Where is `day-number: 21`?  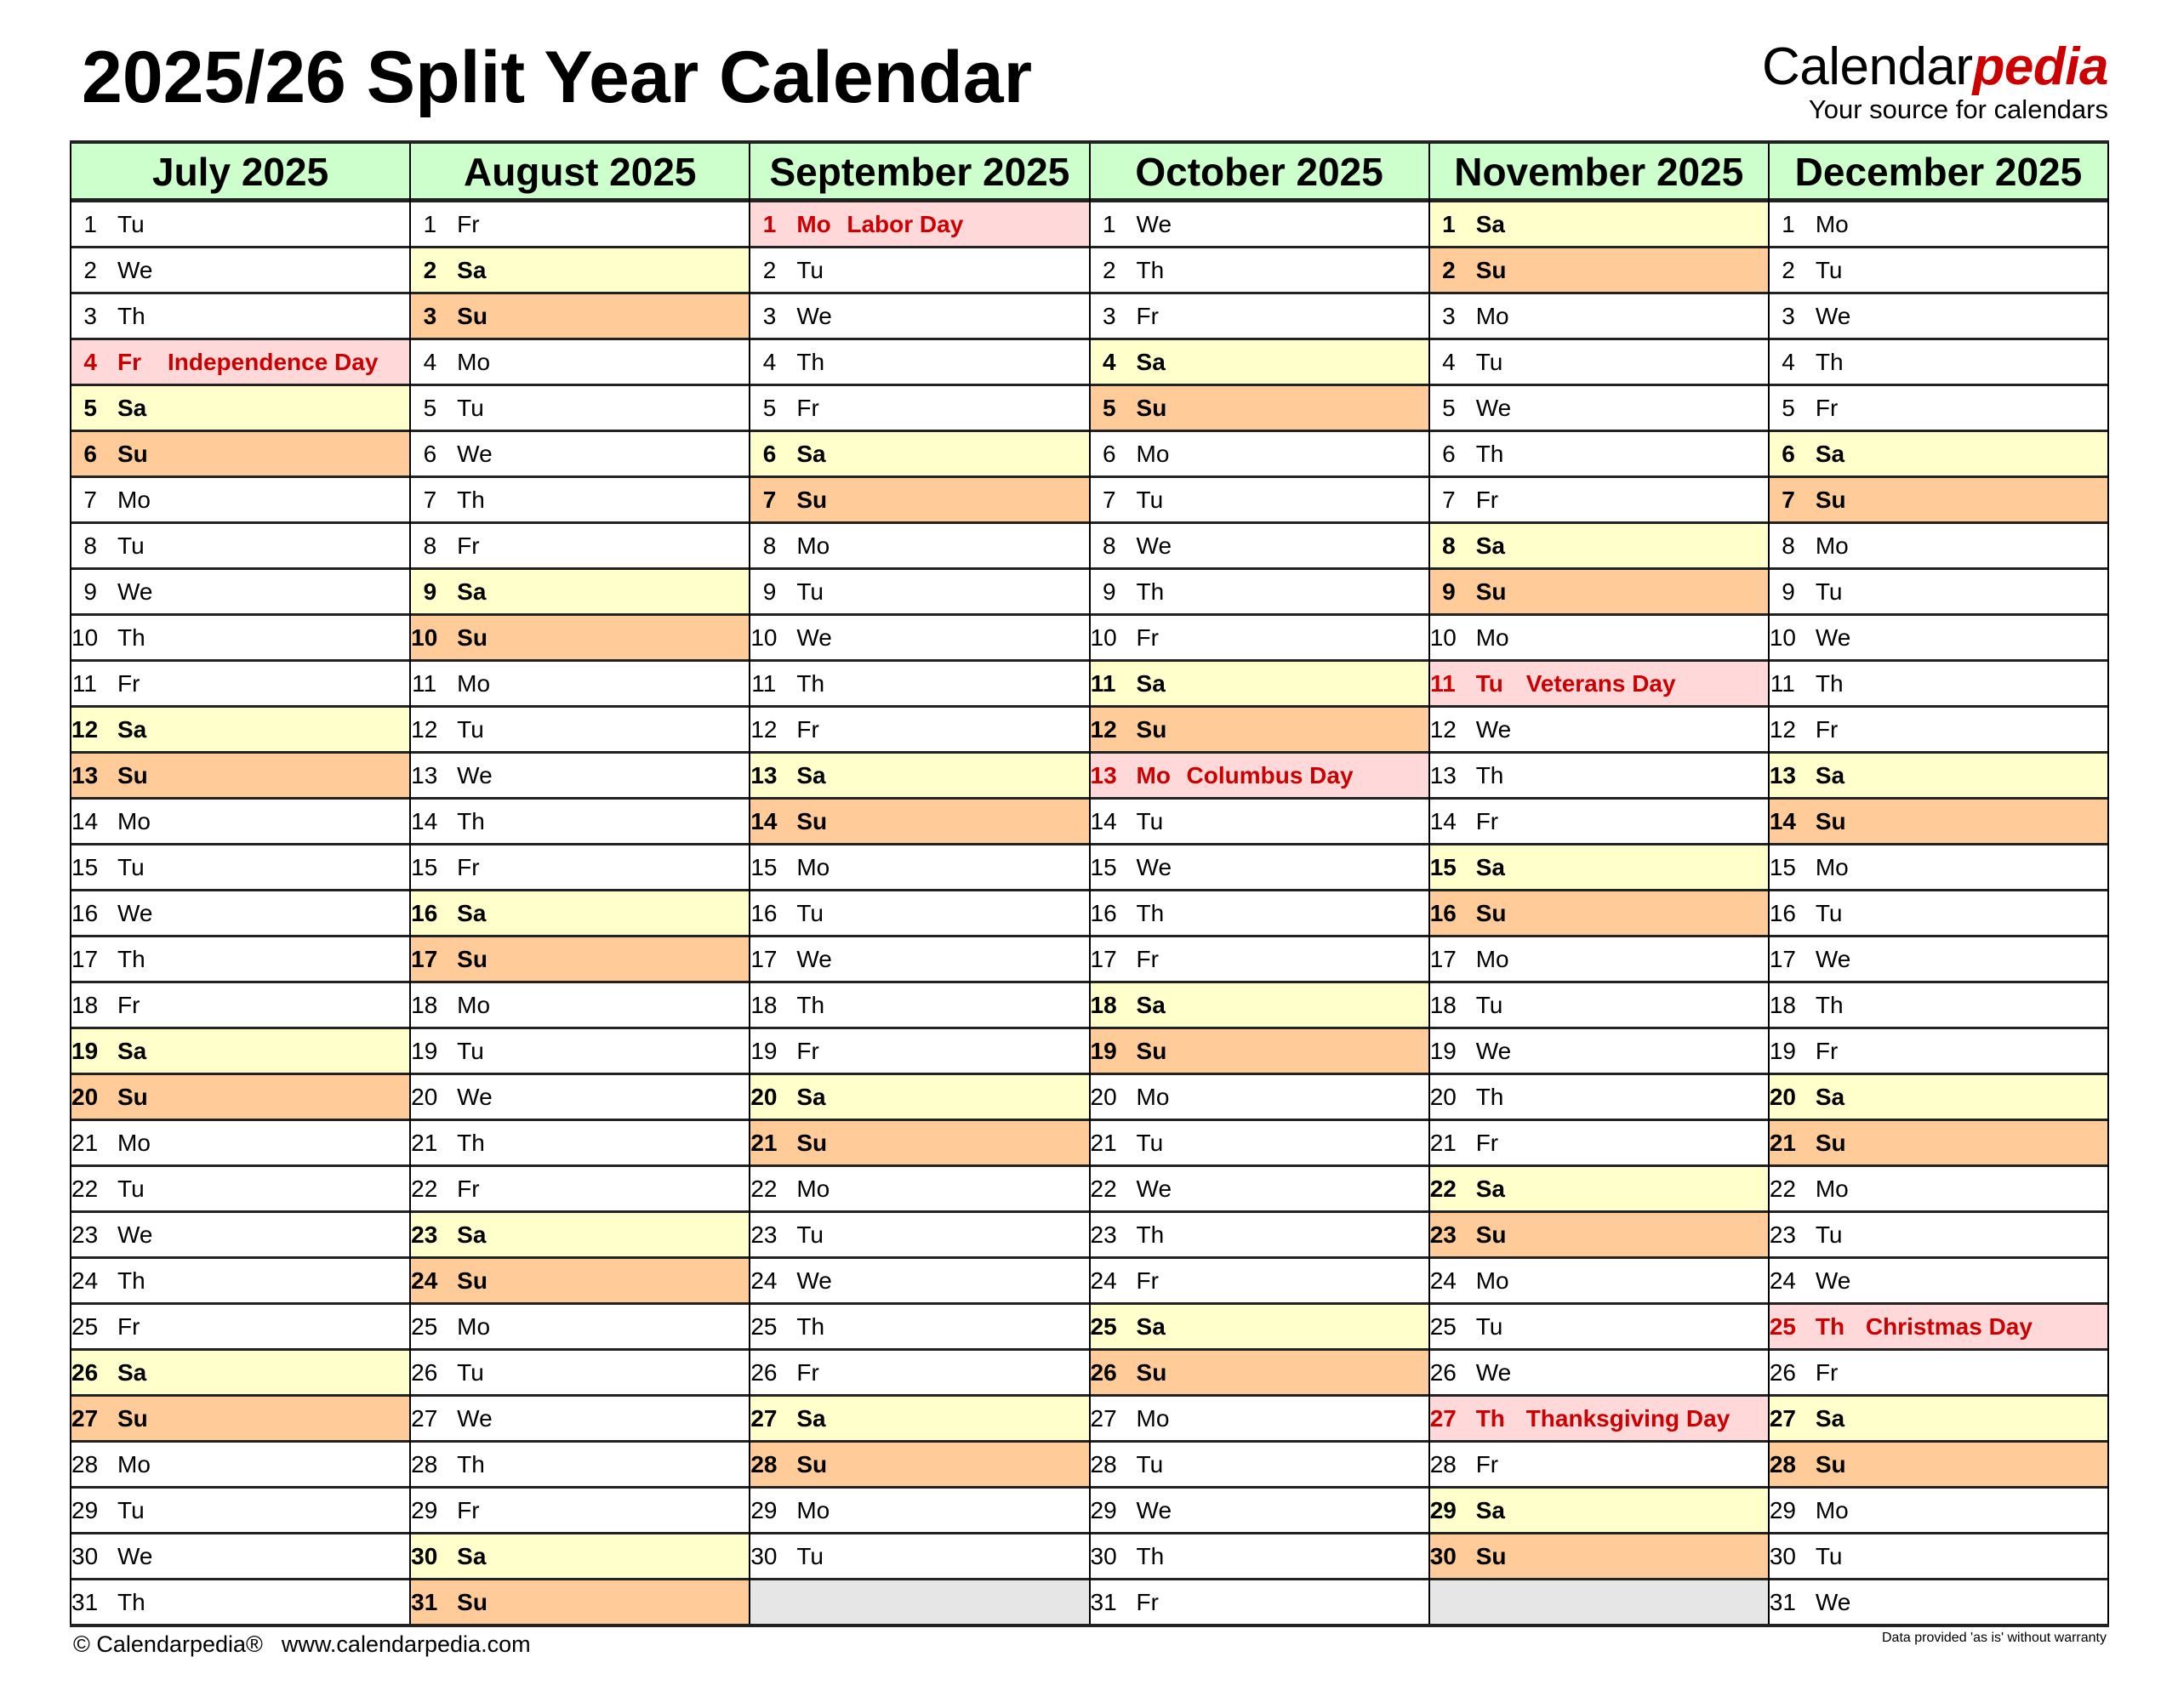
day-number: 21 is located at coordinates (424, 1142).